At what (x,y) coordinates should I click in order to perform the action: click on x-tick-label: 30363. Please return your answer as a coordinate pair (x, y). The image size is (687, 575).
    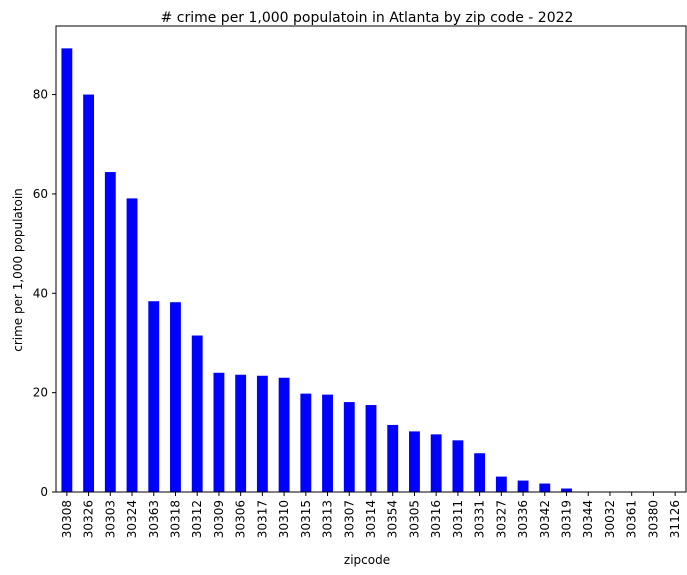
    Looking at the image, I should click on (154, 519).